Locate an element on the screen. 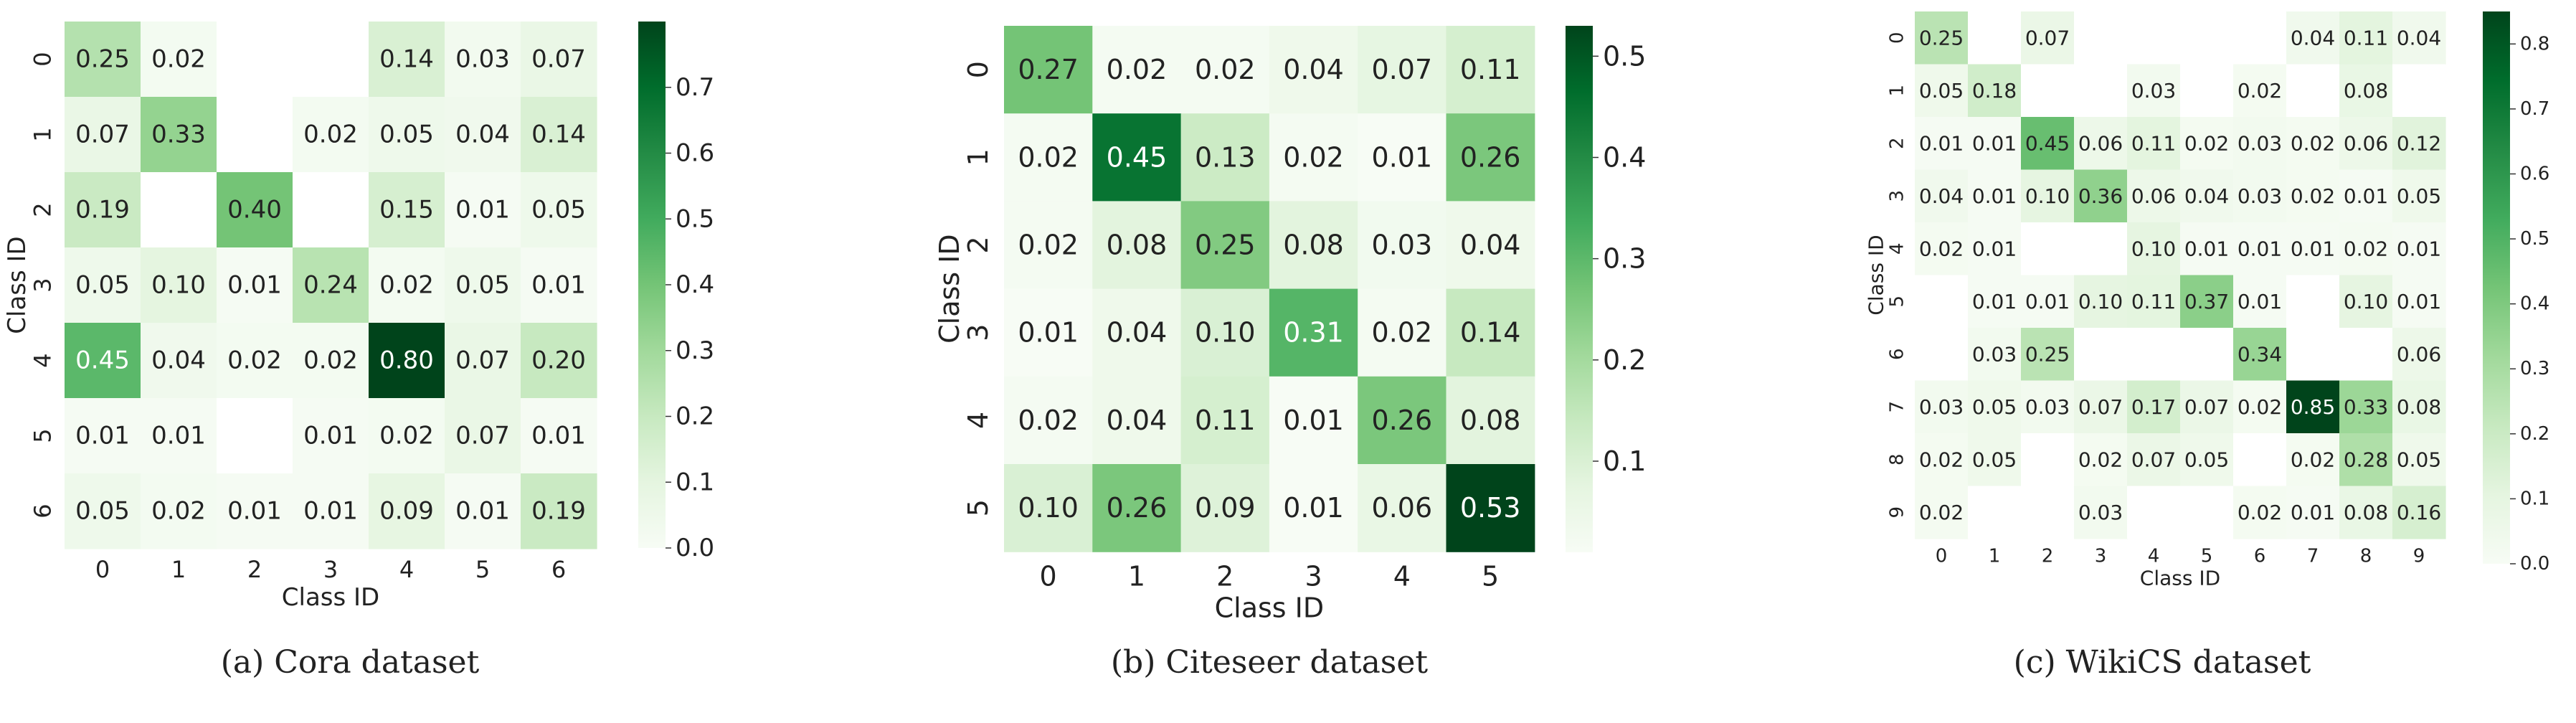 The width and height of the screenshot is (2576, 723). heatmap-cell-label: 0.13 is located at coordinates (1225, 157).